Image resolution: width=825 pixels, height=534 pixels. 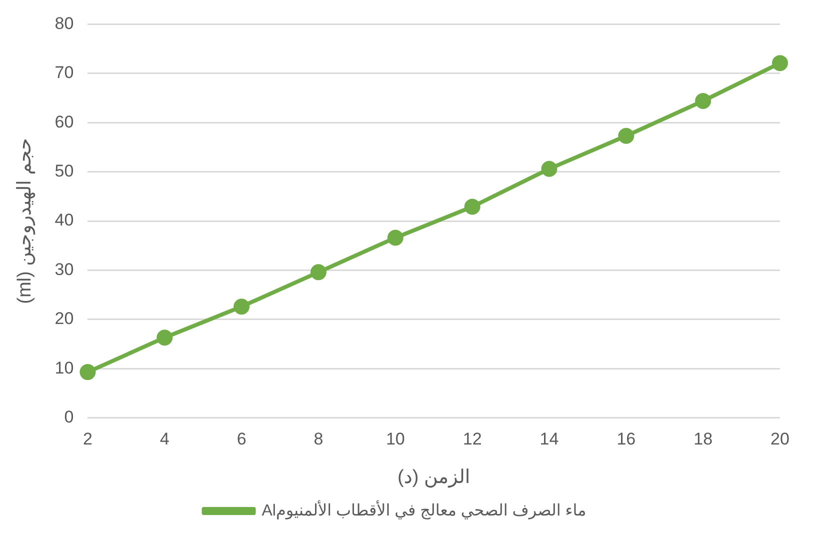 What do you see at coordinates (64, 318) in the screenshot?
I see `y-tick-label: 20` at bounding box center [64, 318].